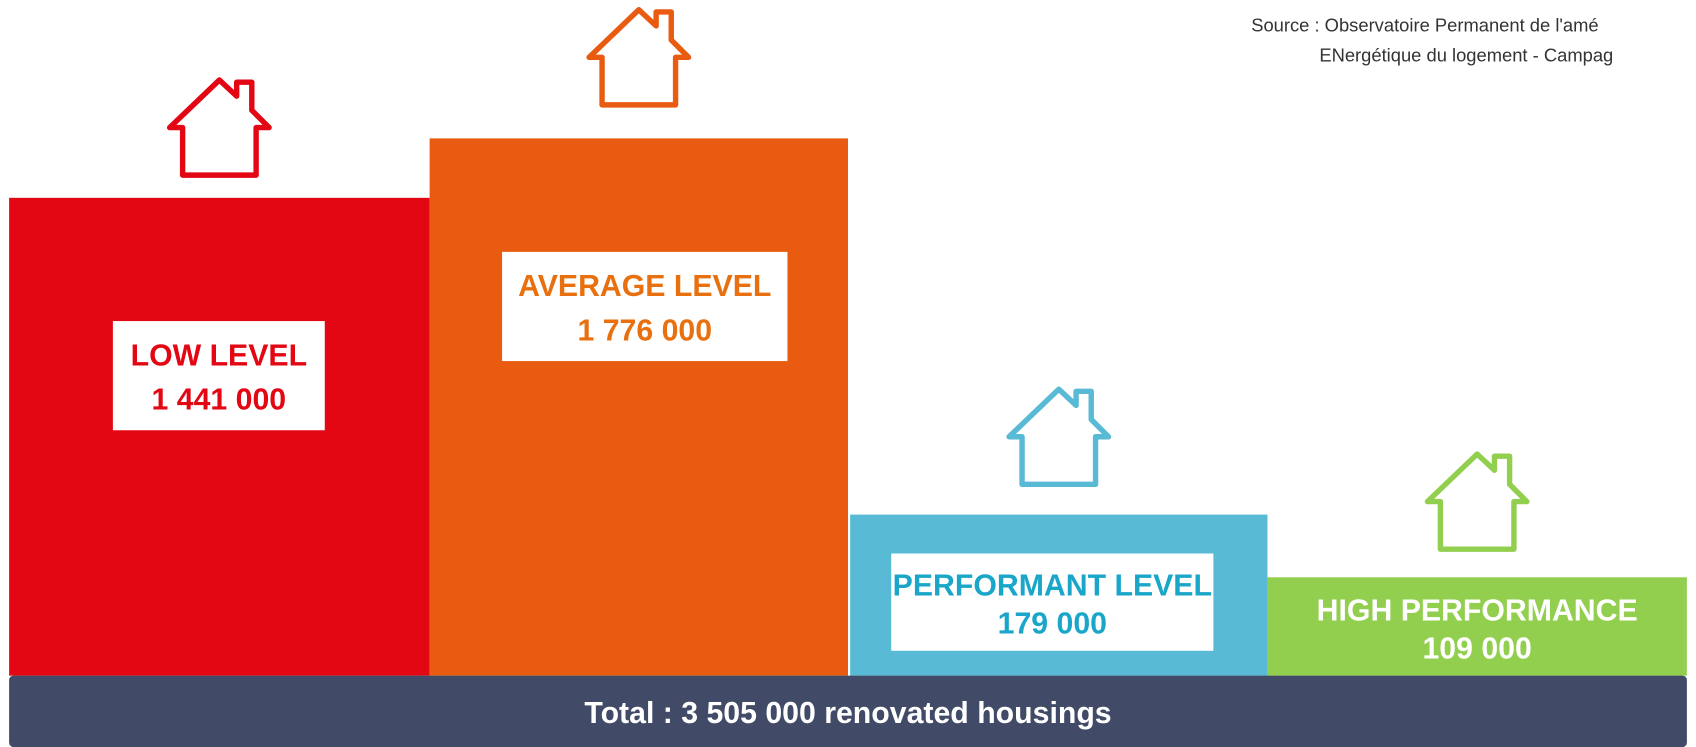  Describe the element at coordinates (644, 286) in the screenshot. I see `level-label: AVERAGE LEVEL` at that location.